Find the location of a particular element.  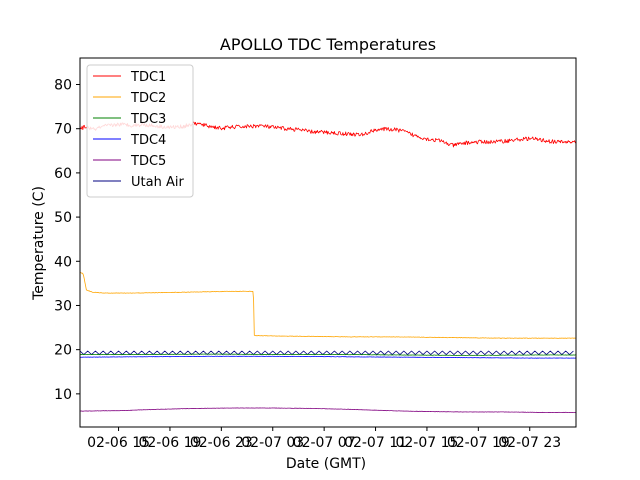

x-tick-label: 02-07 03 is located at coordinates (272, 443).